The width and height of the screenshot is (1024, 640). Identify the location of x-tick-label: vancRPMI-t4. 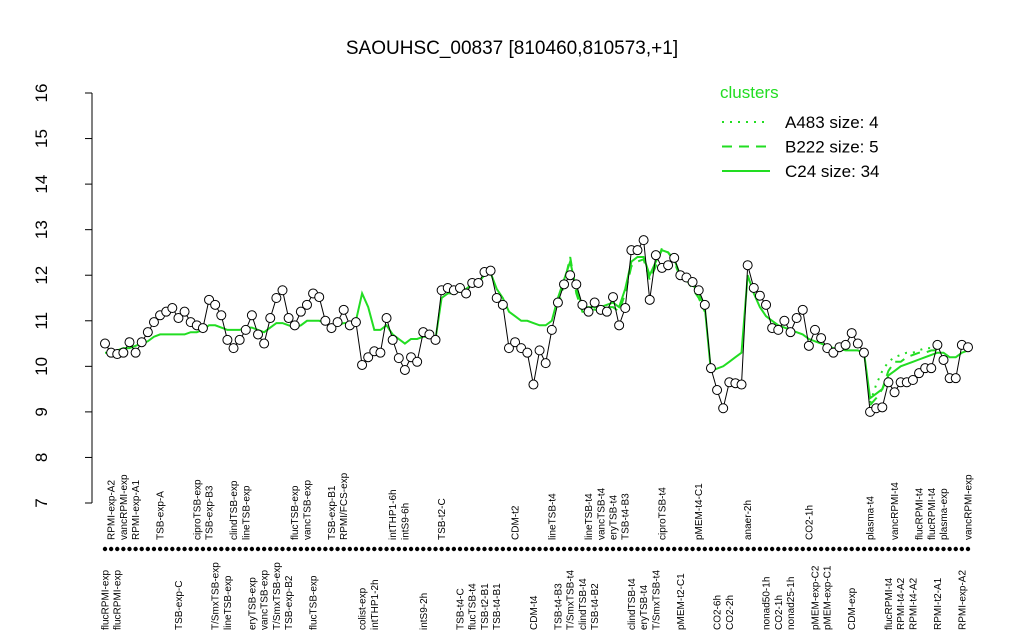
(895, 511).